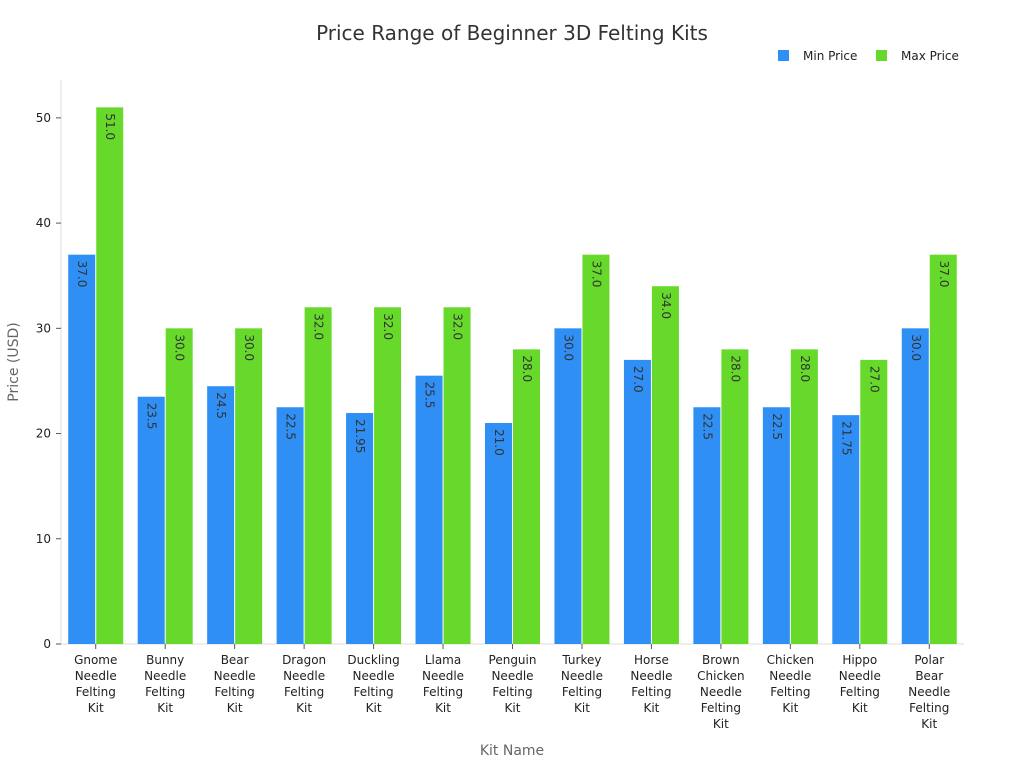 The image size is (1024, 768). Describe the element at coordinates (235, 684) in the screenshot. I see `x-tick-label: Bear Needle Felting Kit` at that location.